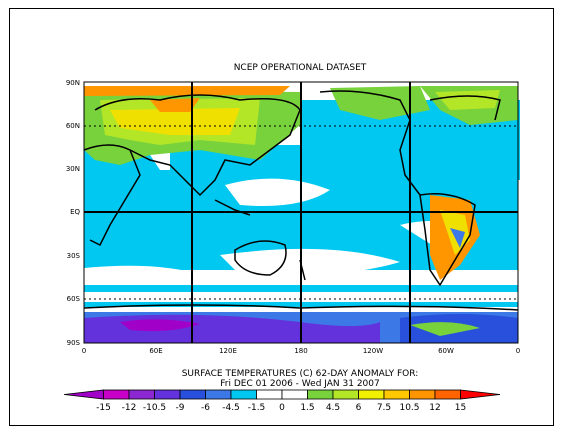 The width and height of the screenshot is (565, 437). I want to click on colorbar-tick-label: 4.5, so click(333, 408).